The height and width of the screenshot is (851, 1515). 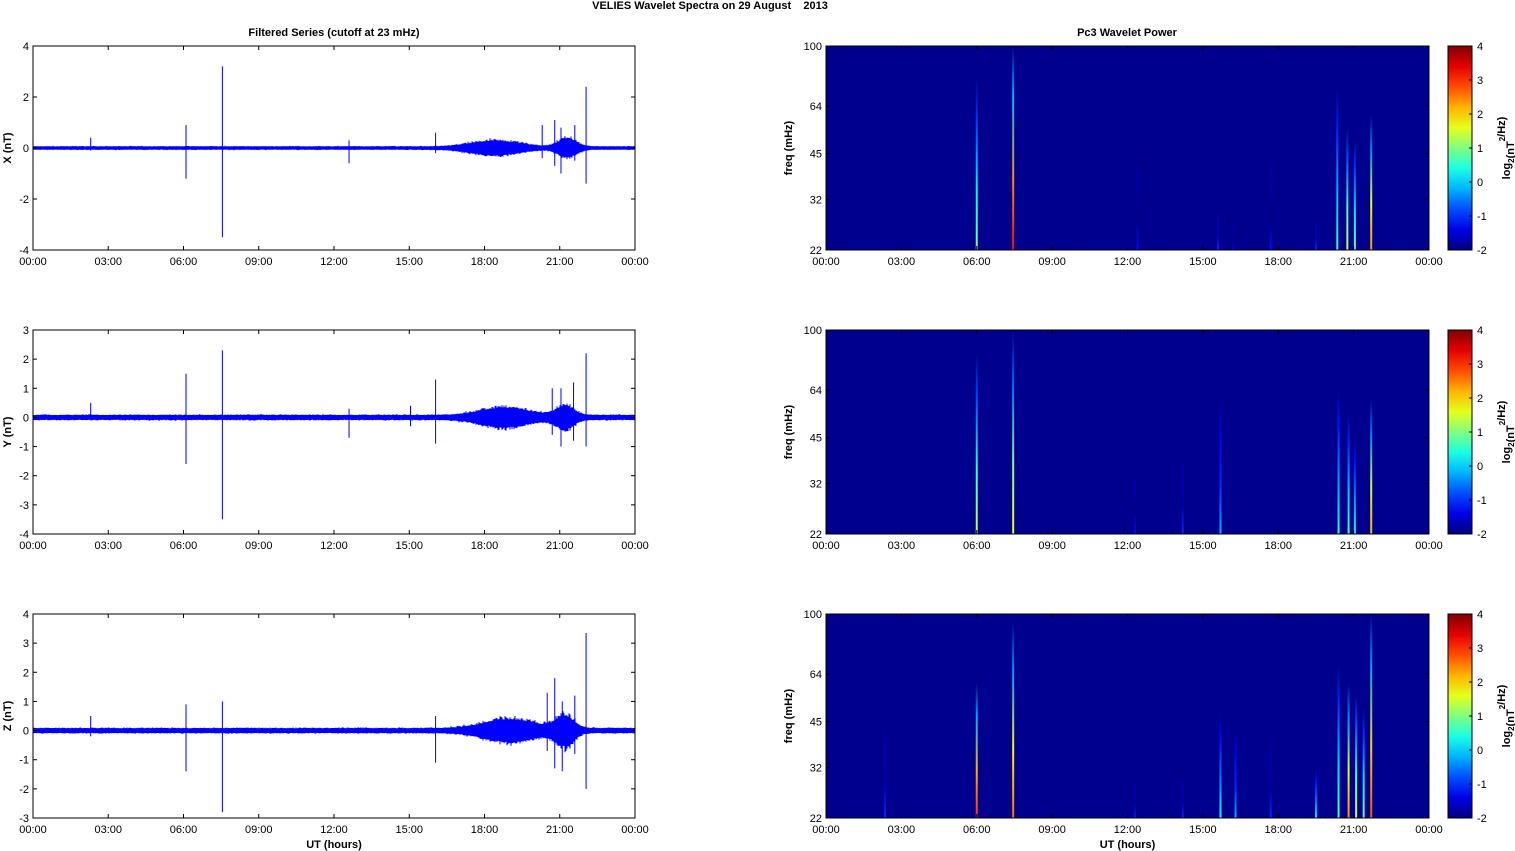 I want to click on x-axis-label: UT (hours), so click(x=334, y=845).